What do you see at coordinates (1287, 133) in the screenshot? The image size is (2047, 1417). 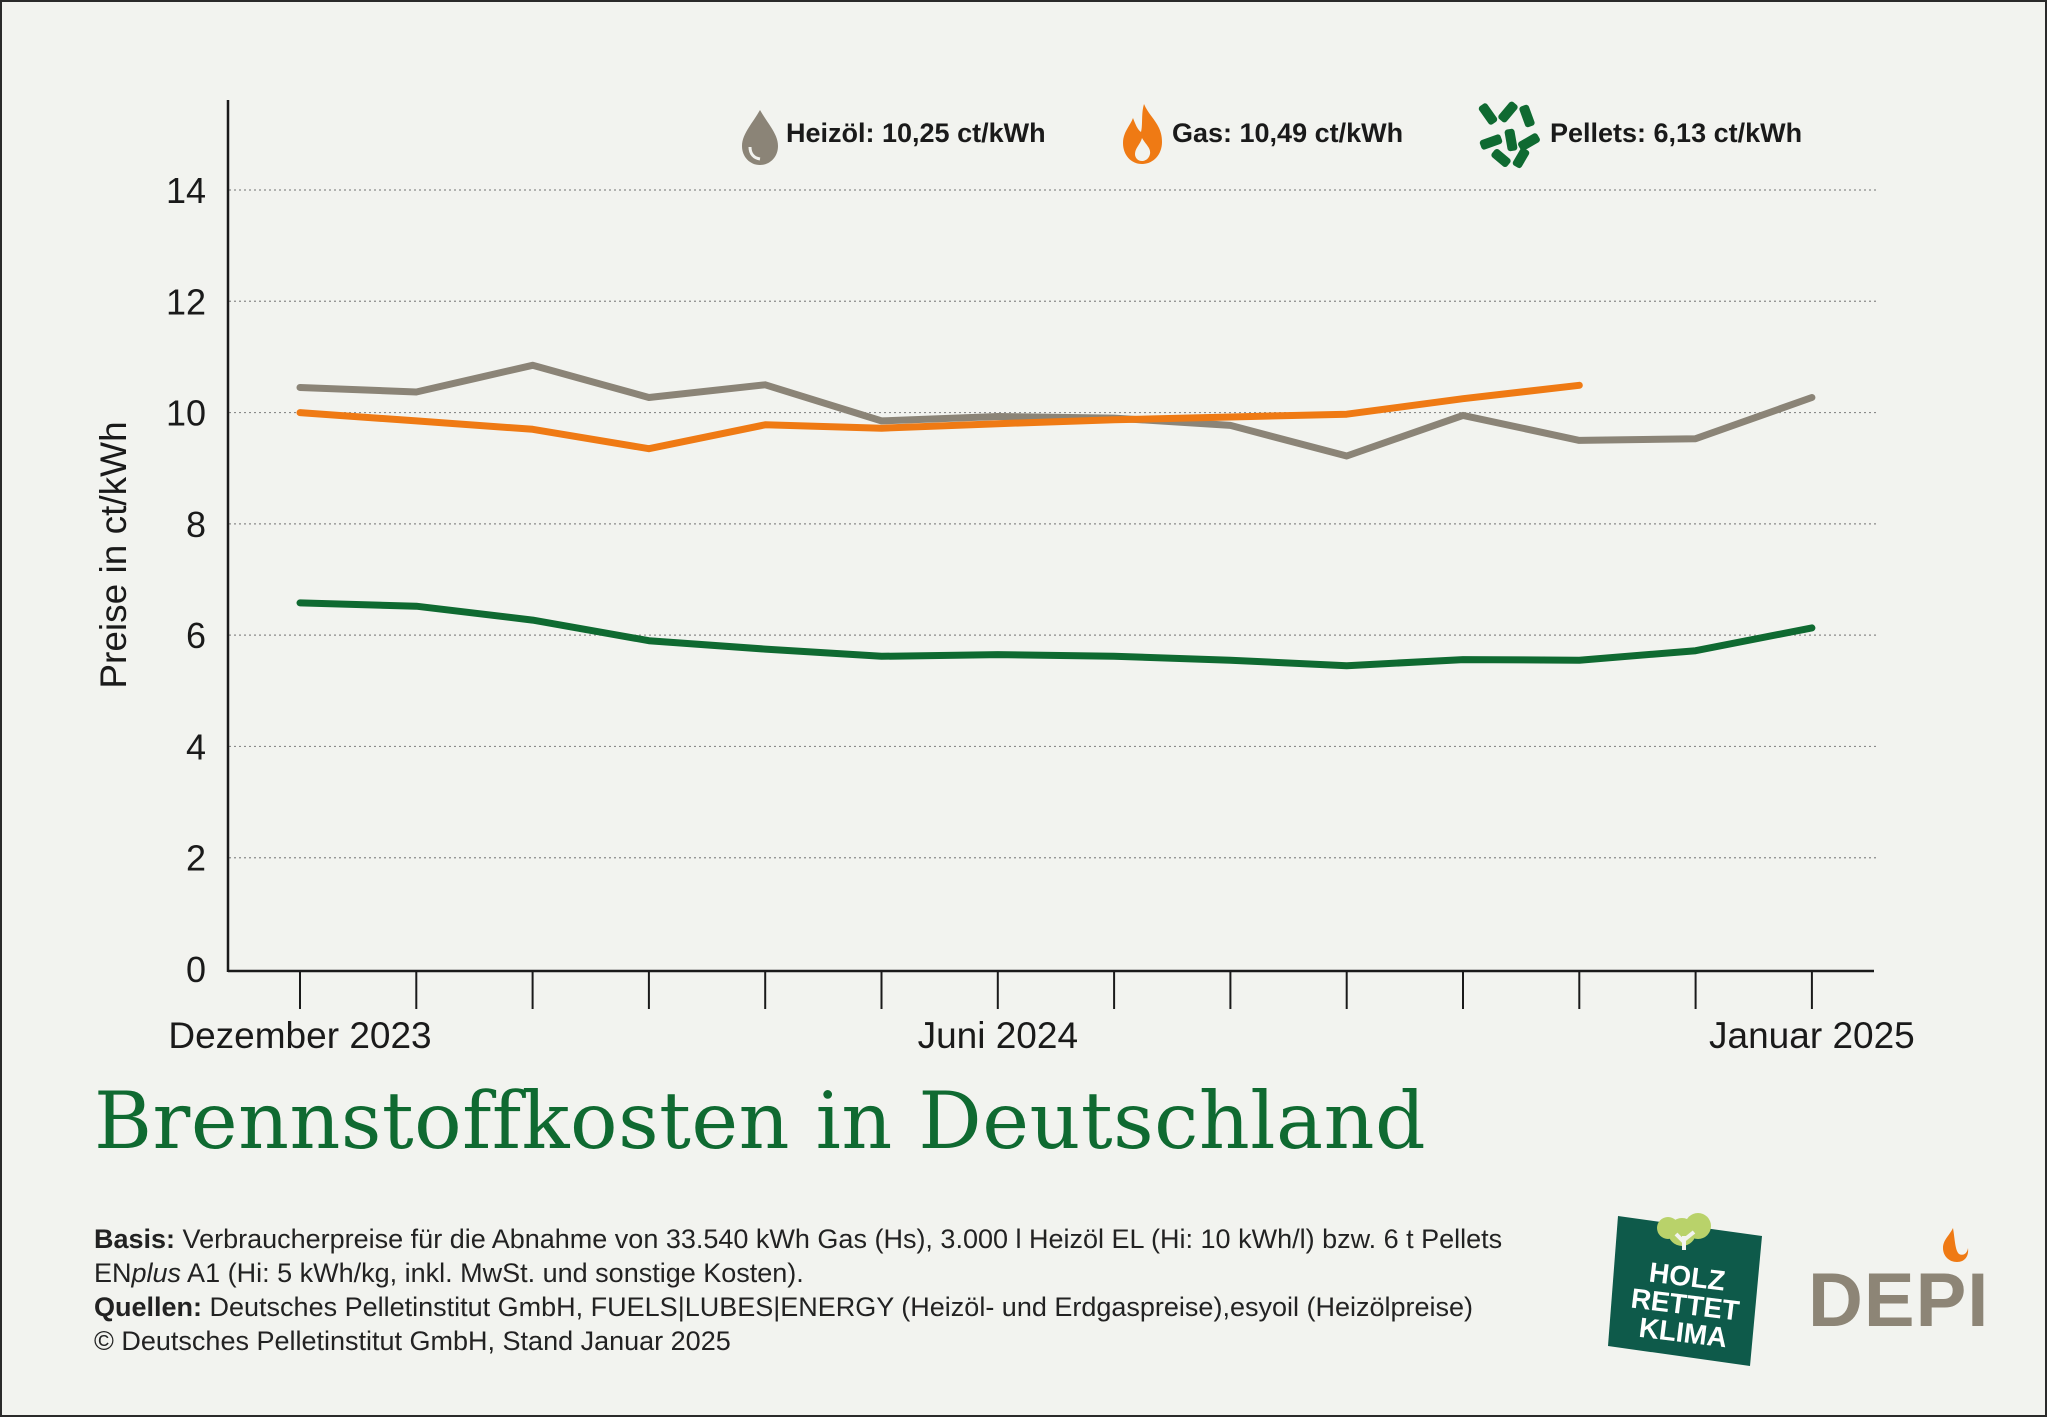 I see `legend-label-gas: Gas: 10,49 ct/kWh` at bounding box center [1287, 133].